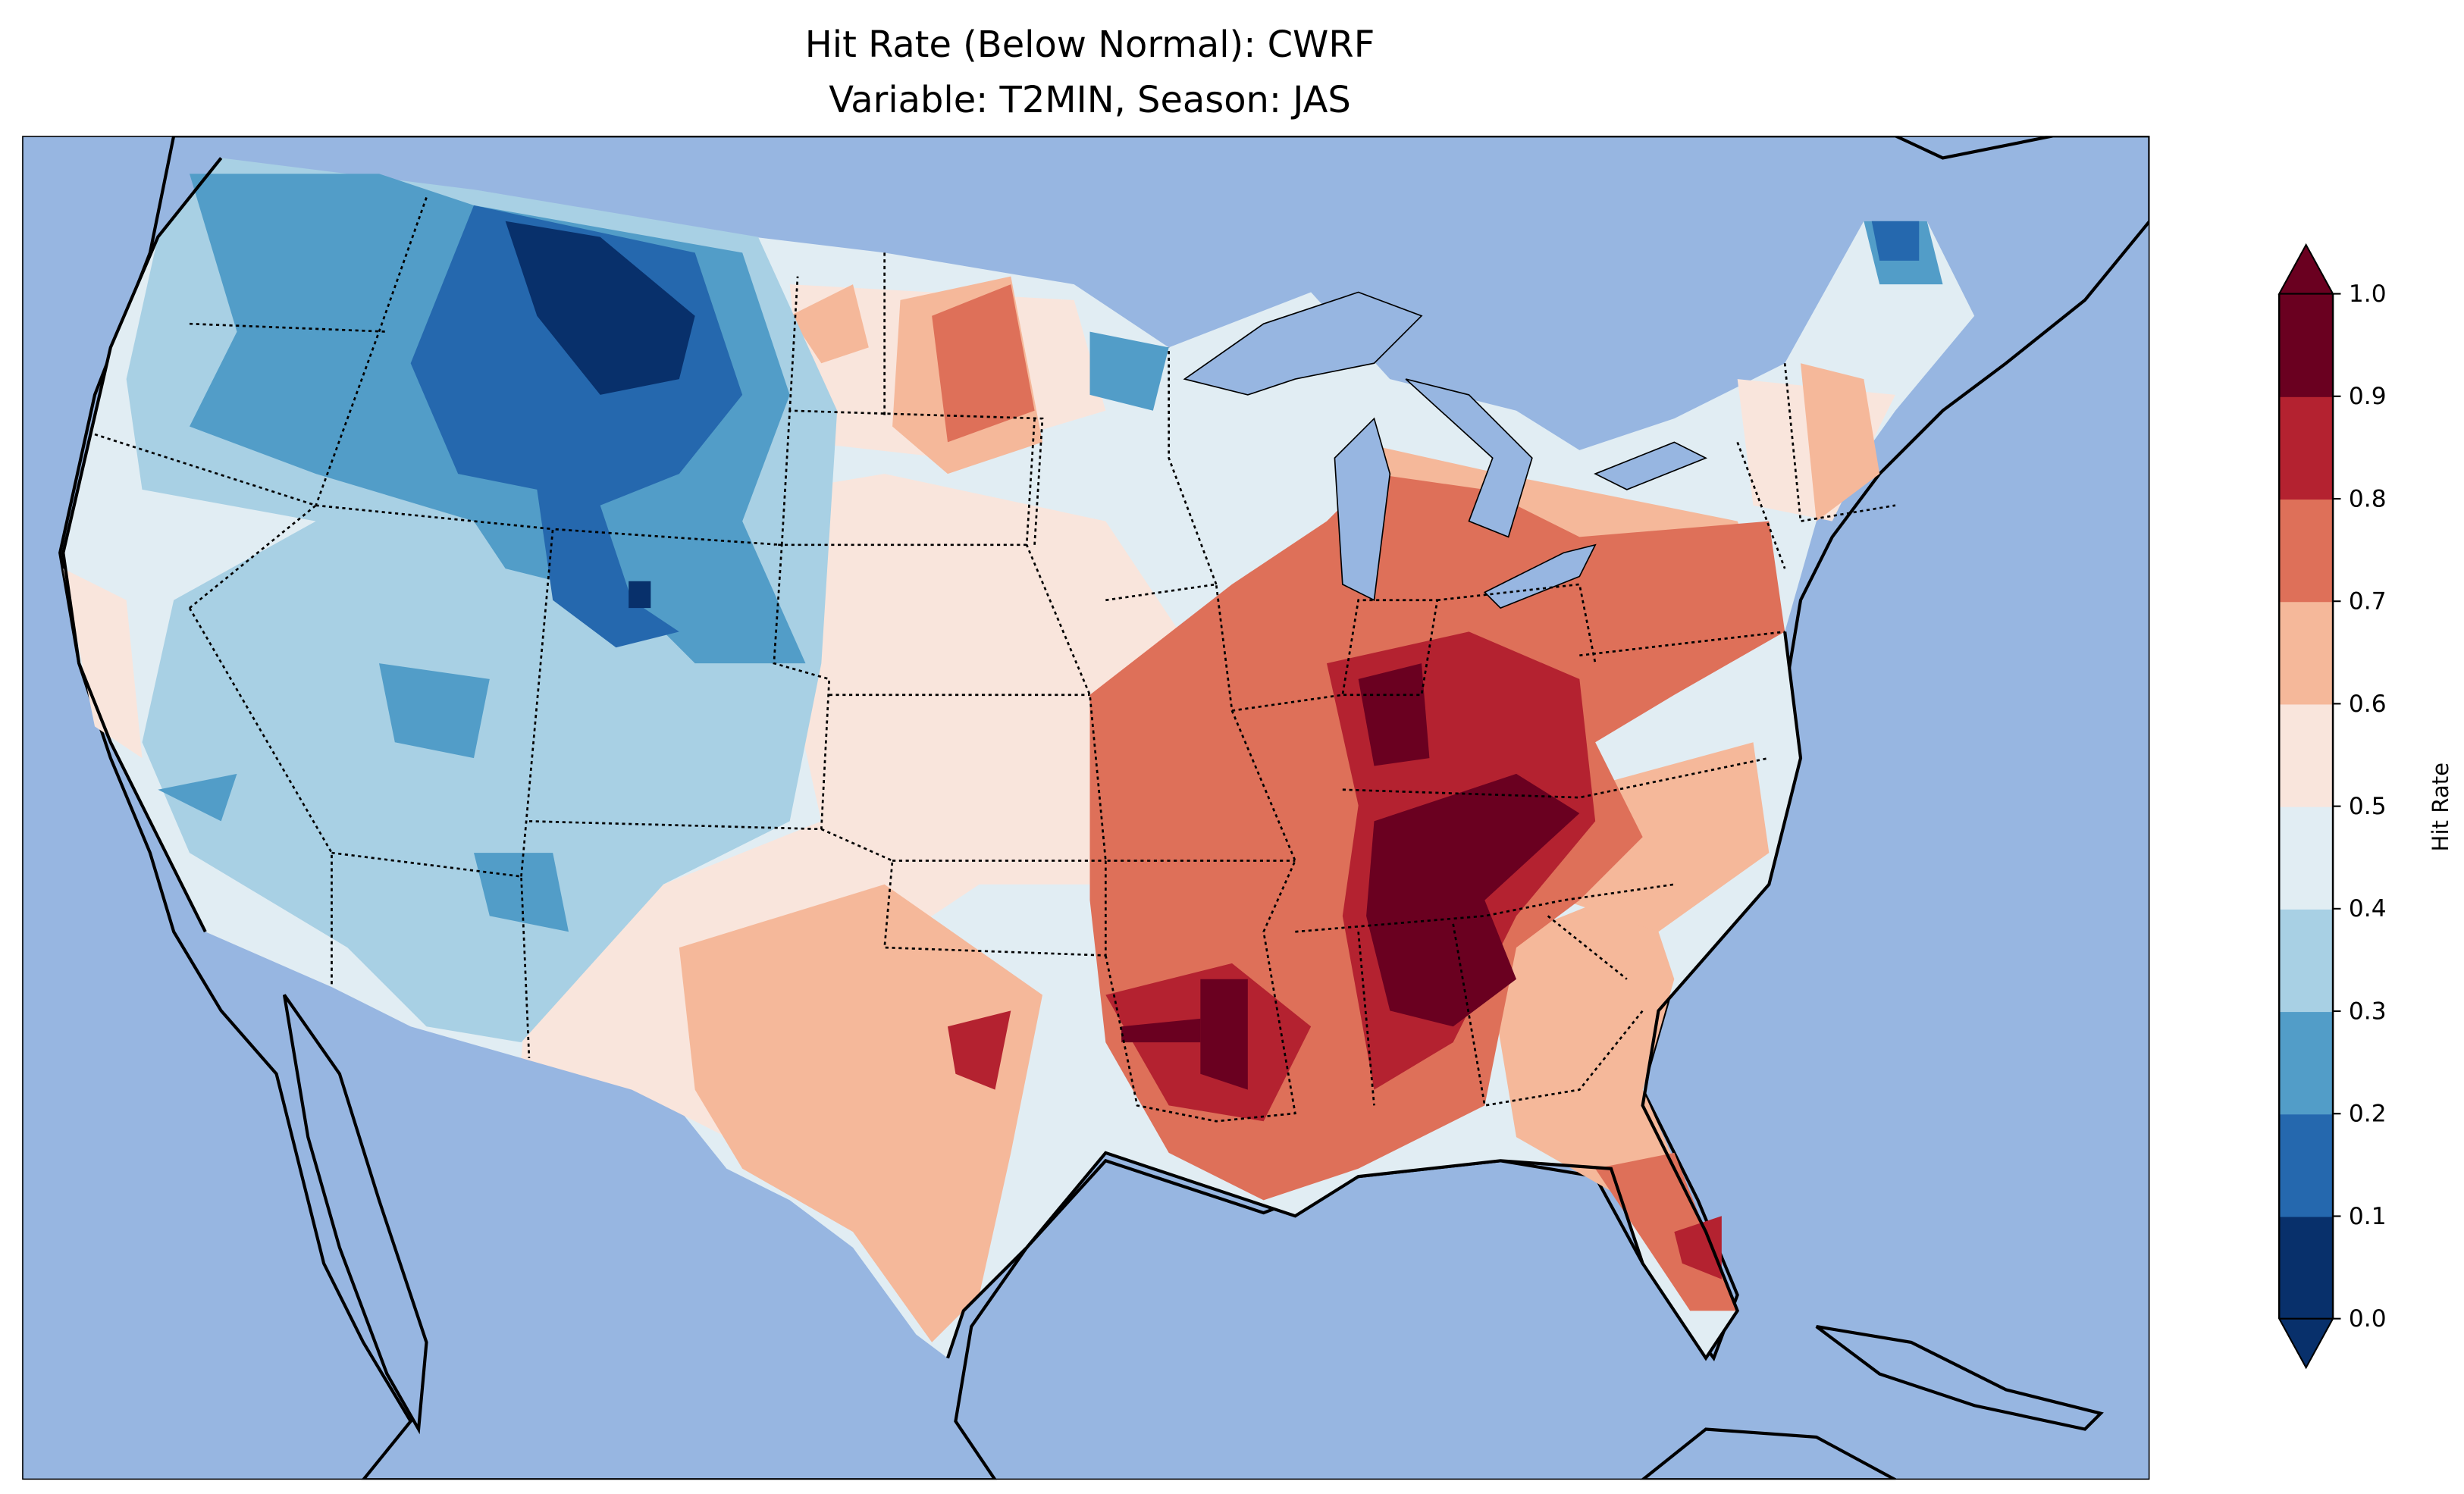 The image size is (2464, 1494). What do you see at coordinates (103, 663) in the screenshot?
I see `heatmap-region-level-0.5` at bounding box center [103, 663].